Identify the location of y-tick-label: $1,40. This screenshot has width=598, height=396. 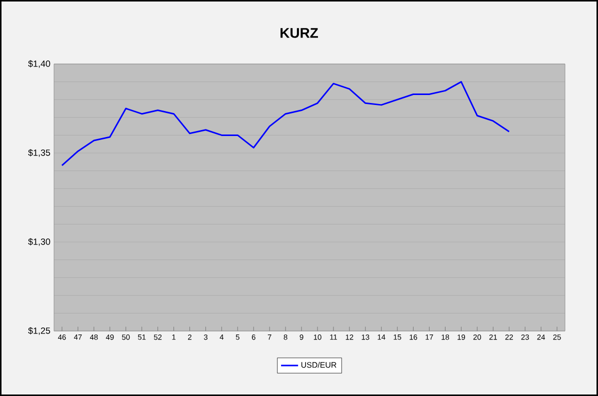
(39, 64).